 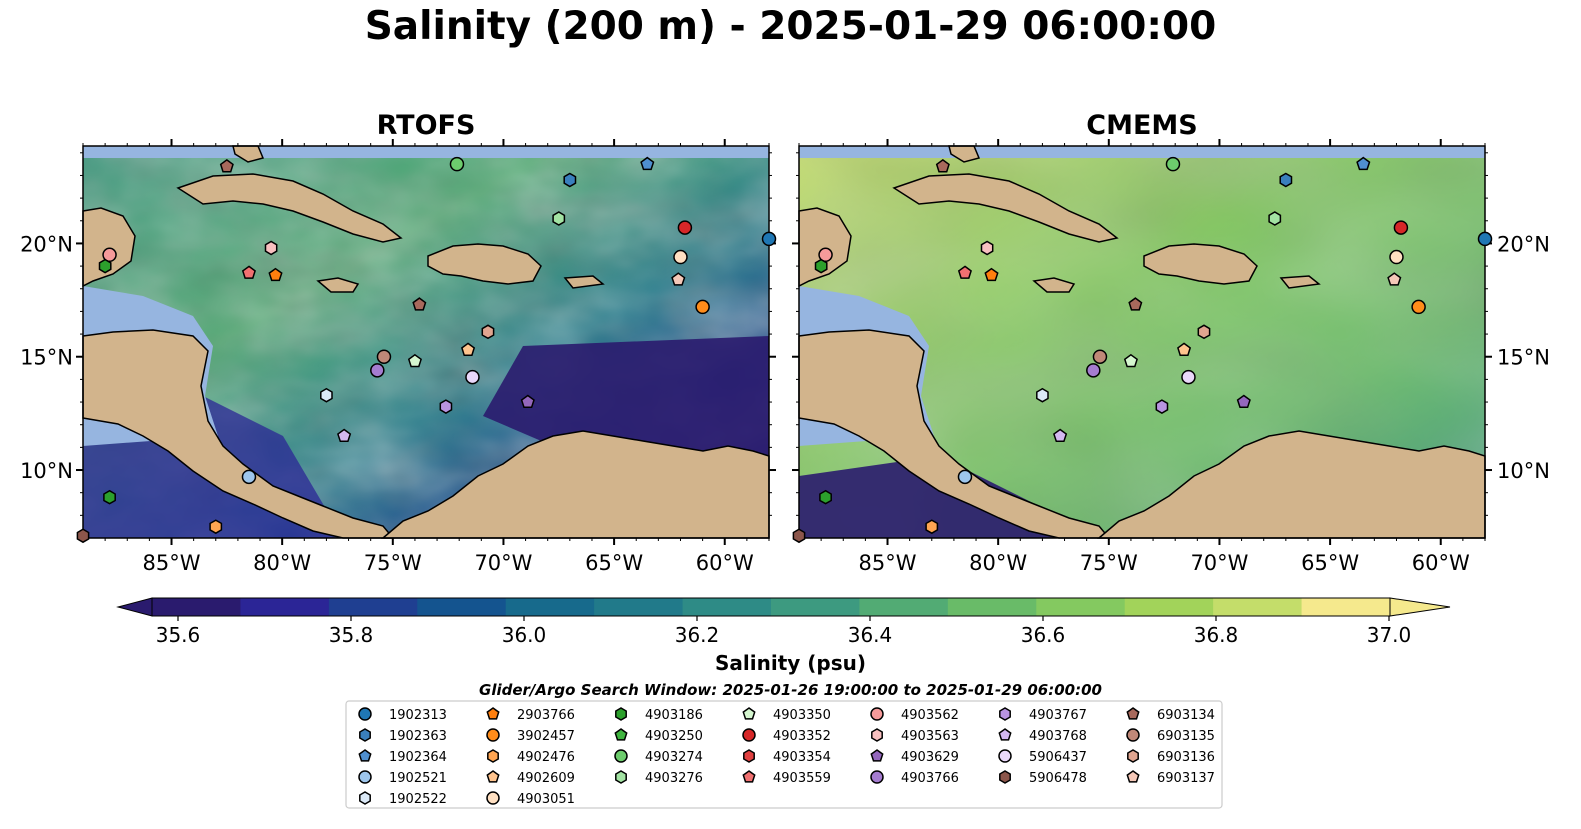 I want to click on legend-label: 4903186, so click(x=674, y=715).